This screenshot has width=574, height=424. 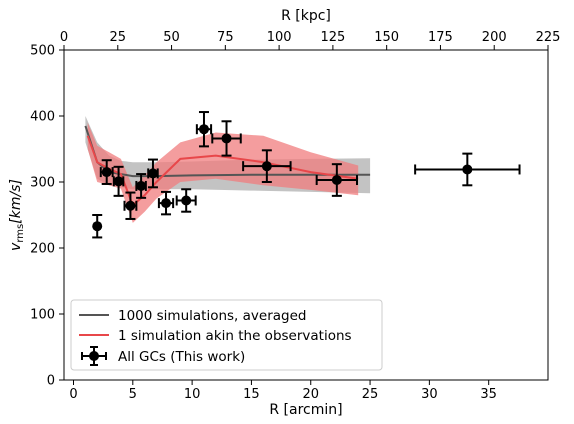 What do you see at coordinates (440, 37) in the screenshot?
I see `x-top-tick-label: 175` at bounding box center [440, 37].